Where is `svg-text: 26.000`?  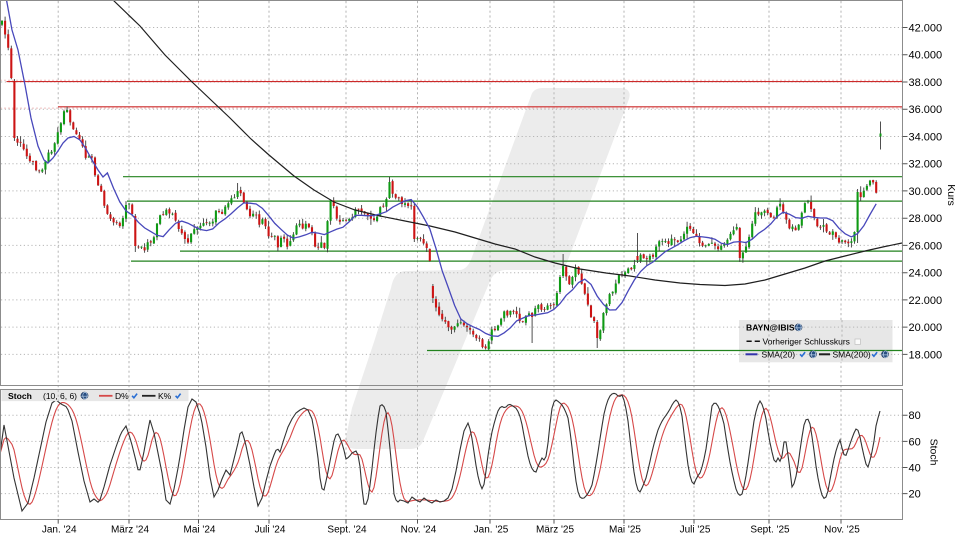
svg-text: 26.000 is located at coordinates (926, 246).